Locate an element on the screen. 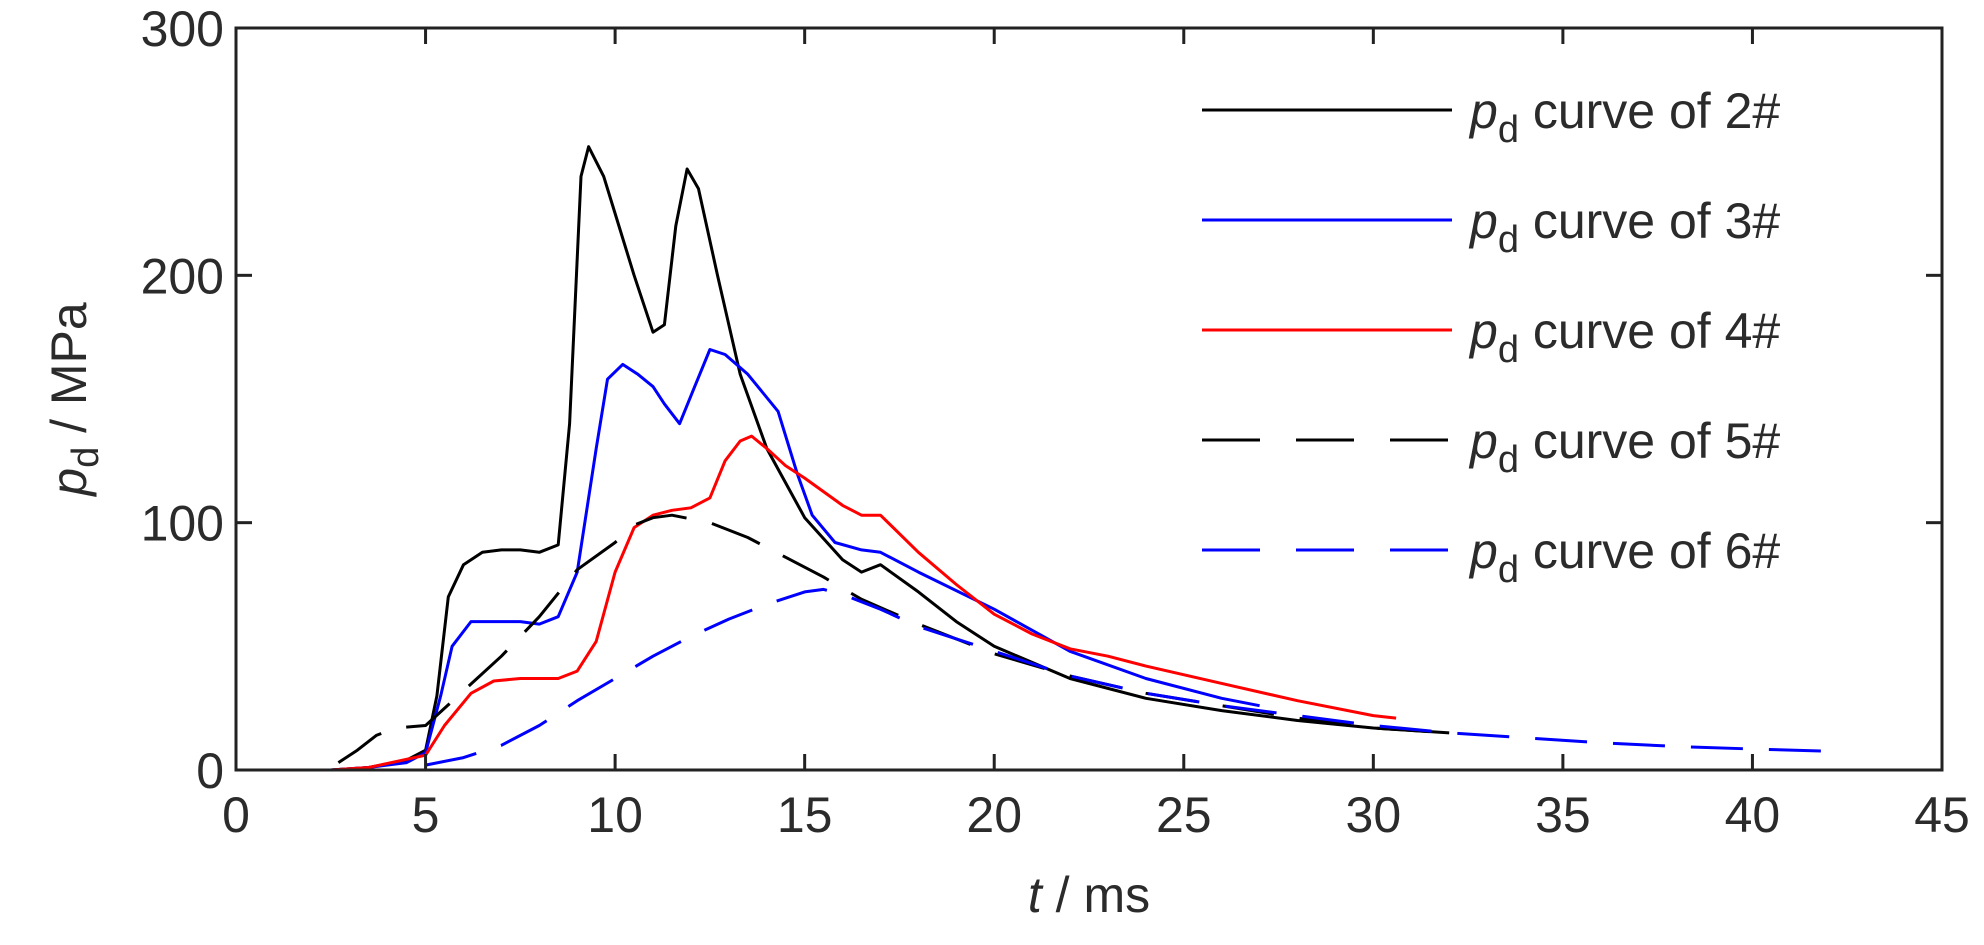  legend-entry: pd curve of 3# is located at coordinates (1624, 227).